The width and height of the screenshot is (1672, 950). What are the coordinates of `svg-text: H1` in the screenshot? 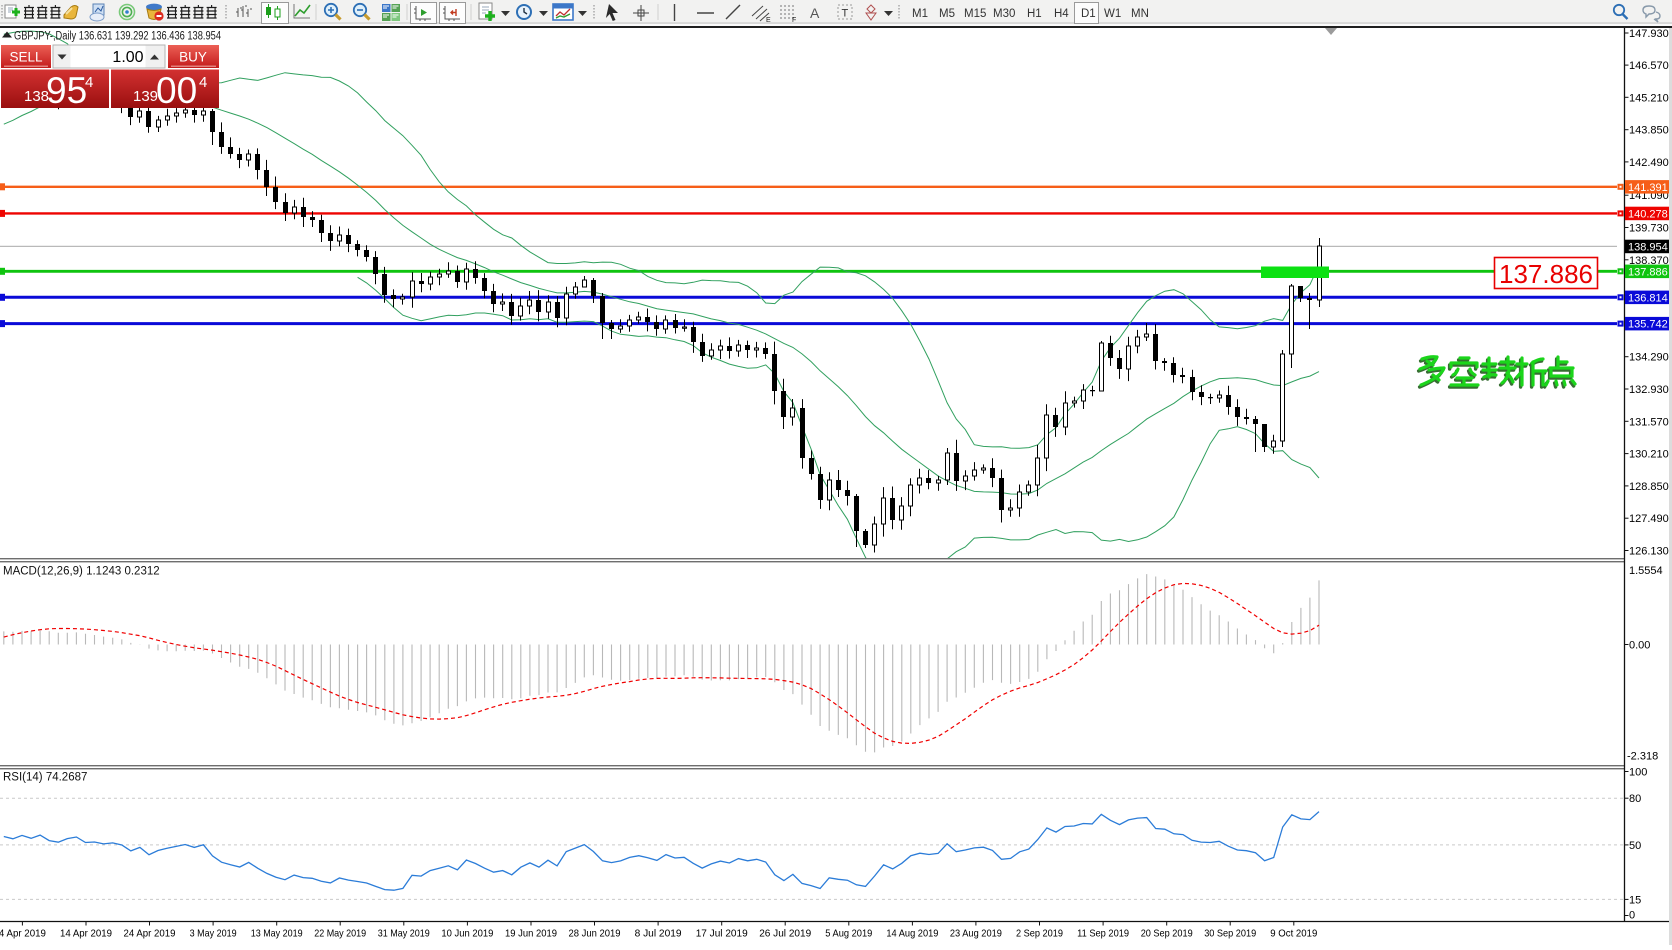 It's located at (1034, 14).